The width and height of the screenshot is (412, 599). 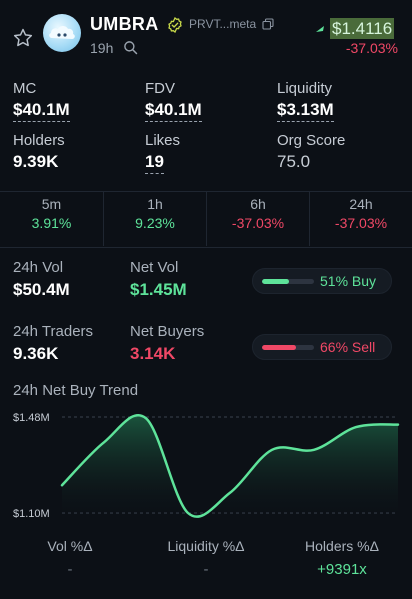 I want to click on y-tick-label: $1.10M, so click(x=31, y=514).